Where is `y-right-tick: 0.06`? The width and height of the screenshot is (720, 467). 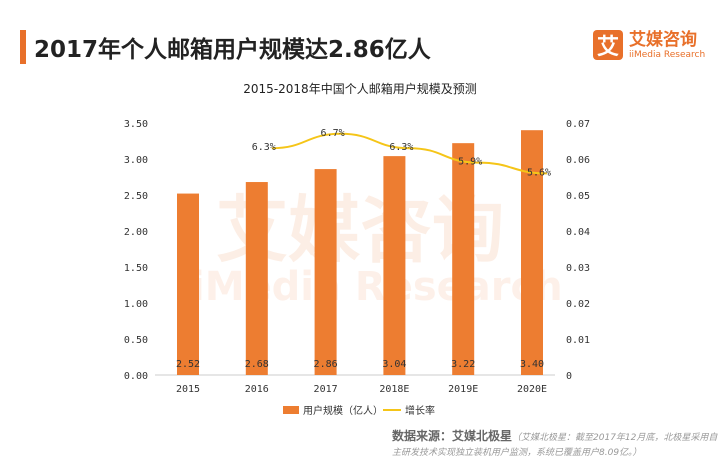
y-right-tick: 0.06 is located at coordinates (578, 160).